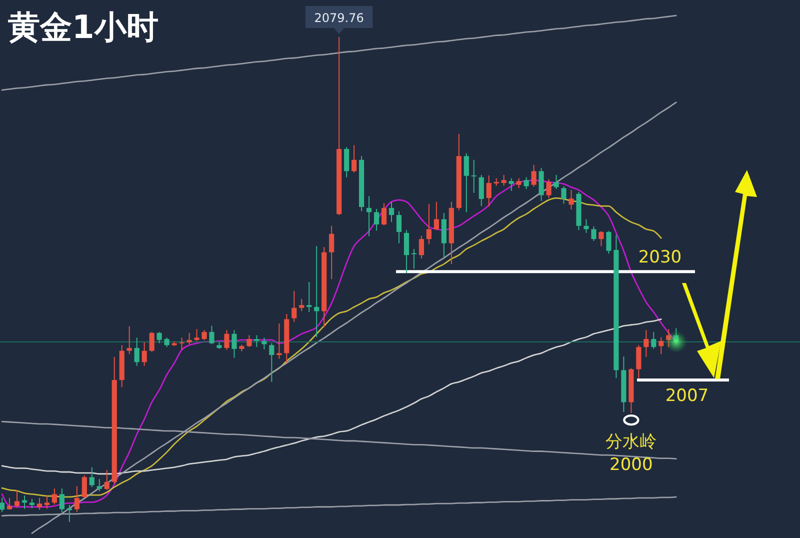 This screenshot has height=538, width=800. I want to click on annotation: 2079.76, so click(339, 17).